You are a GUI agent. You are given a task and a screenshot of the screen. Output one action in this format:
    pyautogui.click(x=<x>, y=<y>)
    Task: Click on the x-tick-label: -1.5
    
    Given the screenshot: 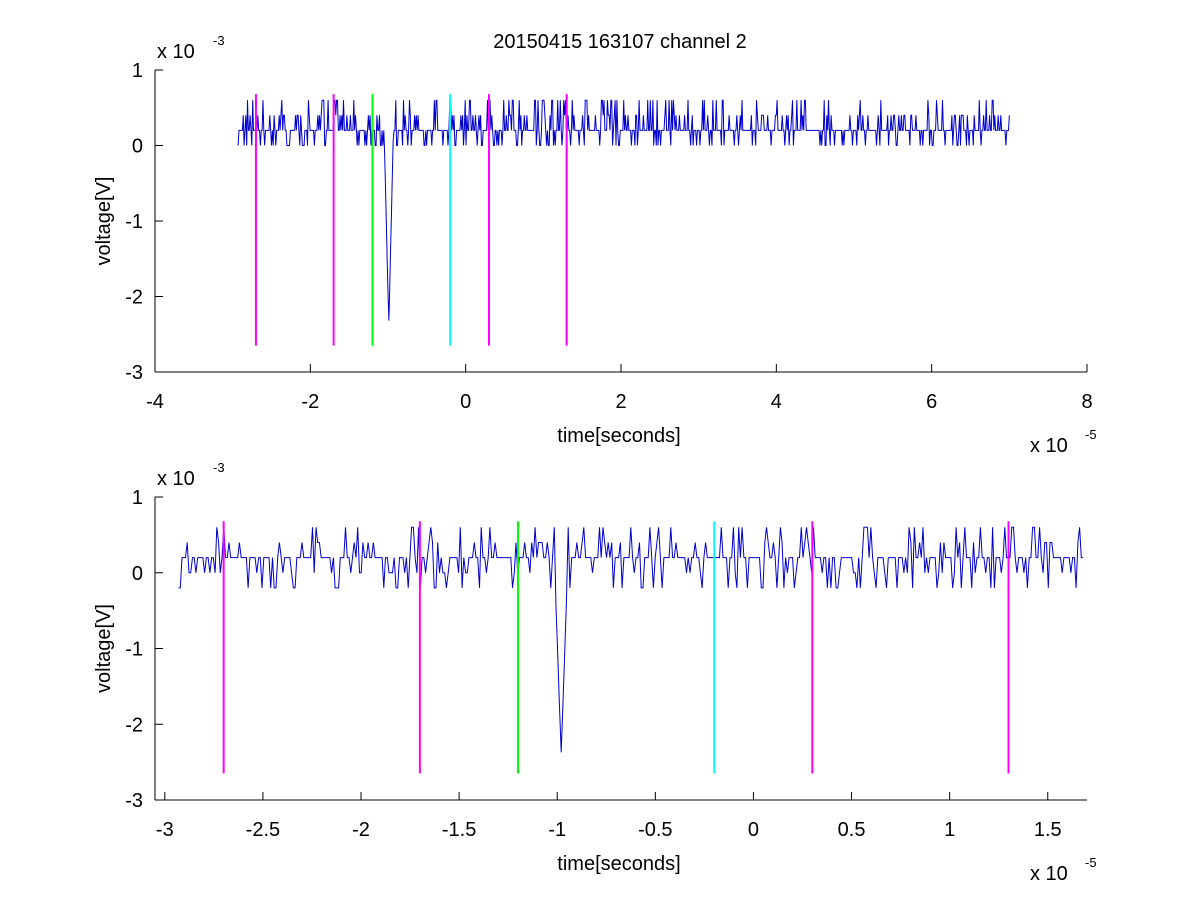 What is the action you would take?
    pyautogui.click(x=459, y=830)
    